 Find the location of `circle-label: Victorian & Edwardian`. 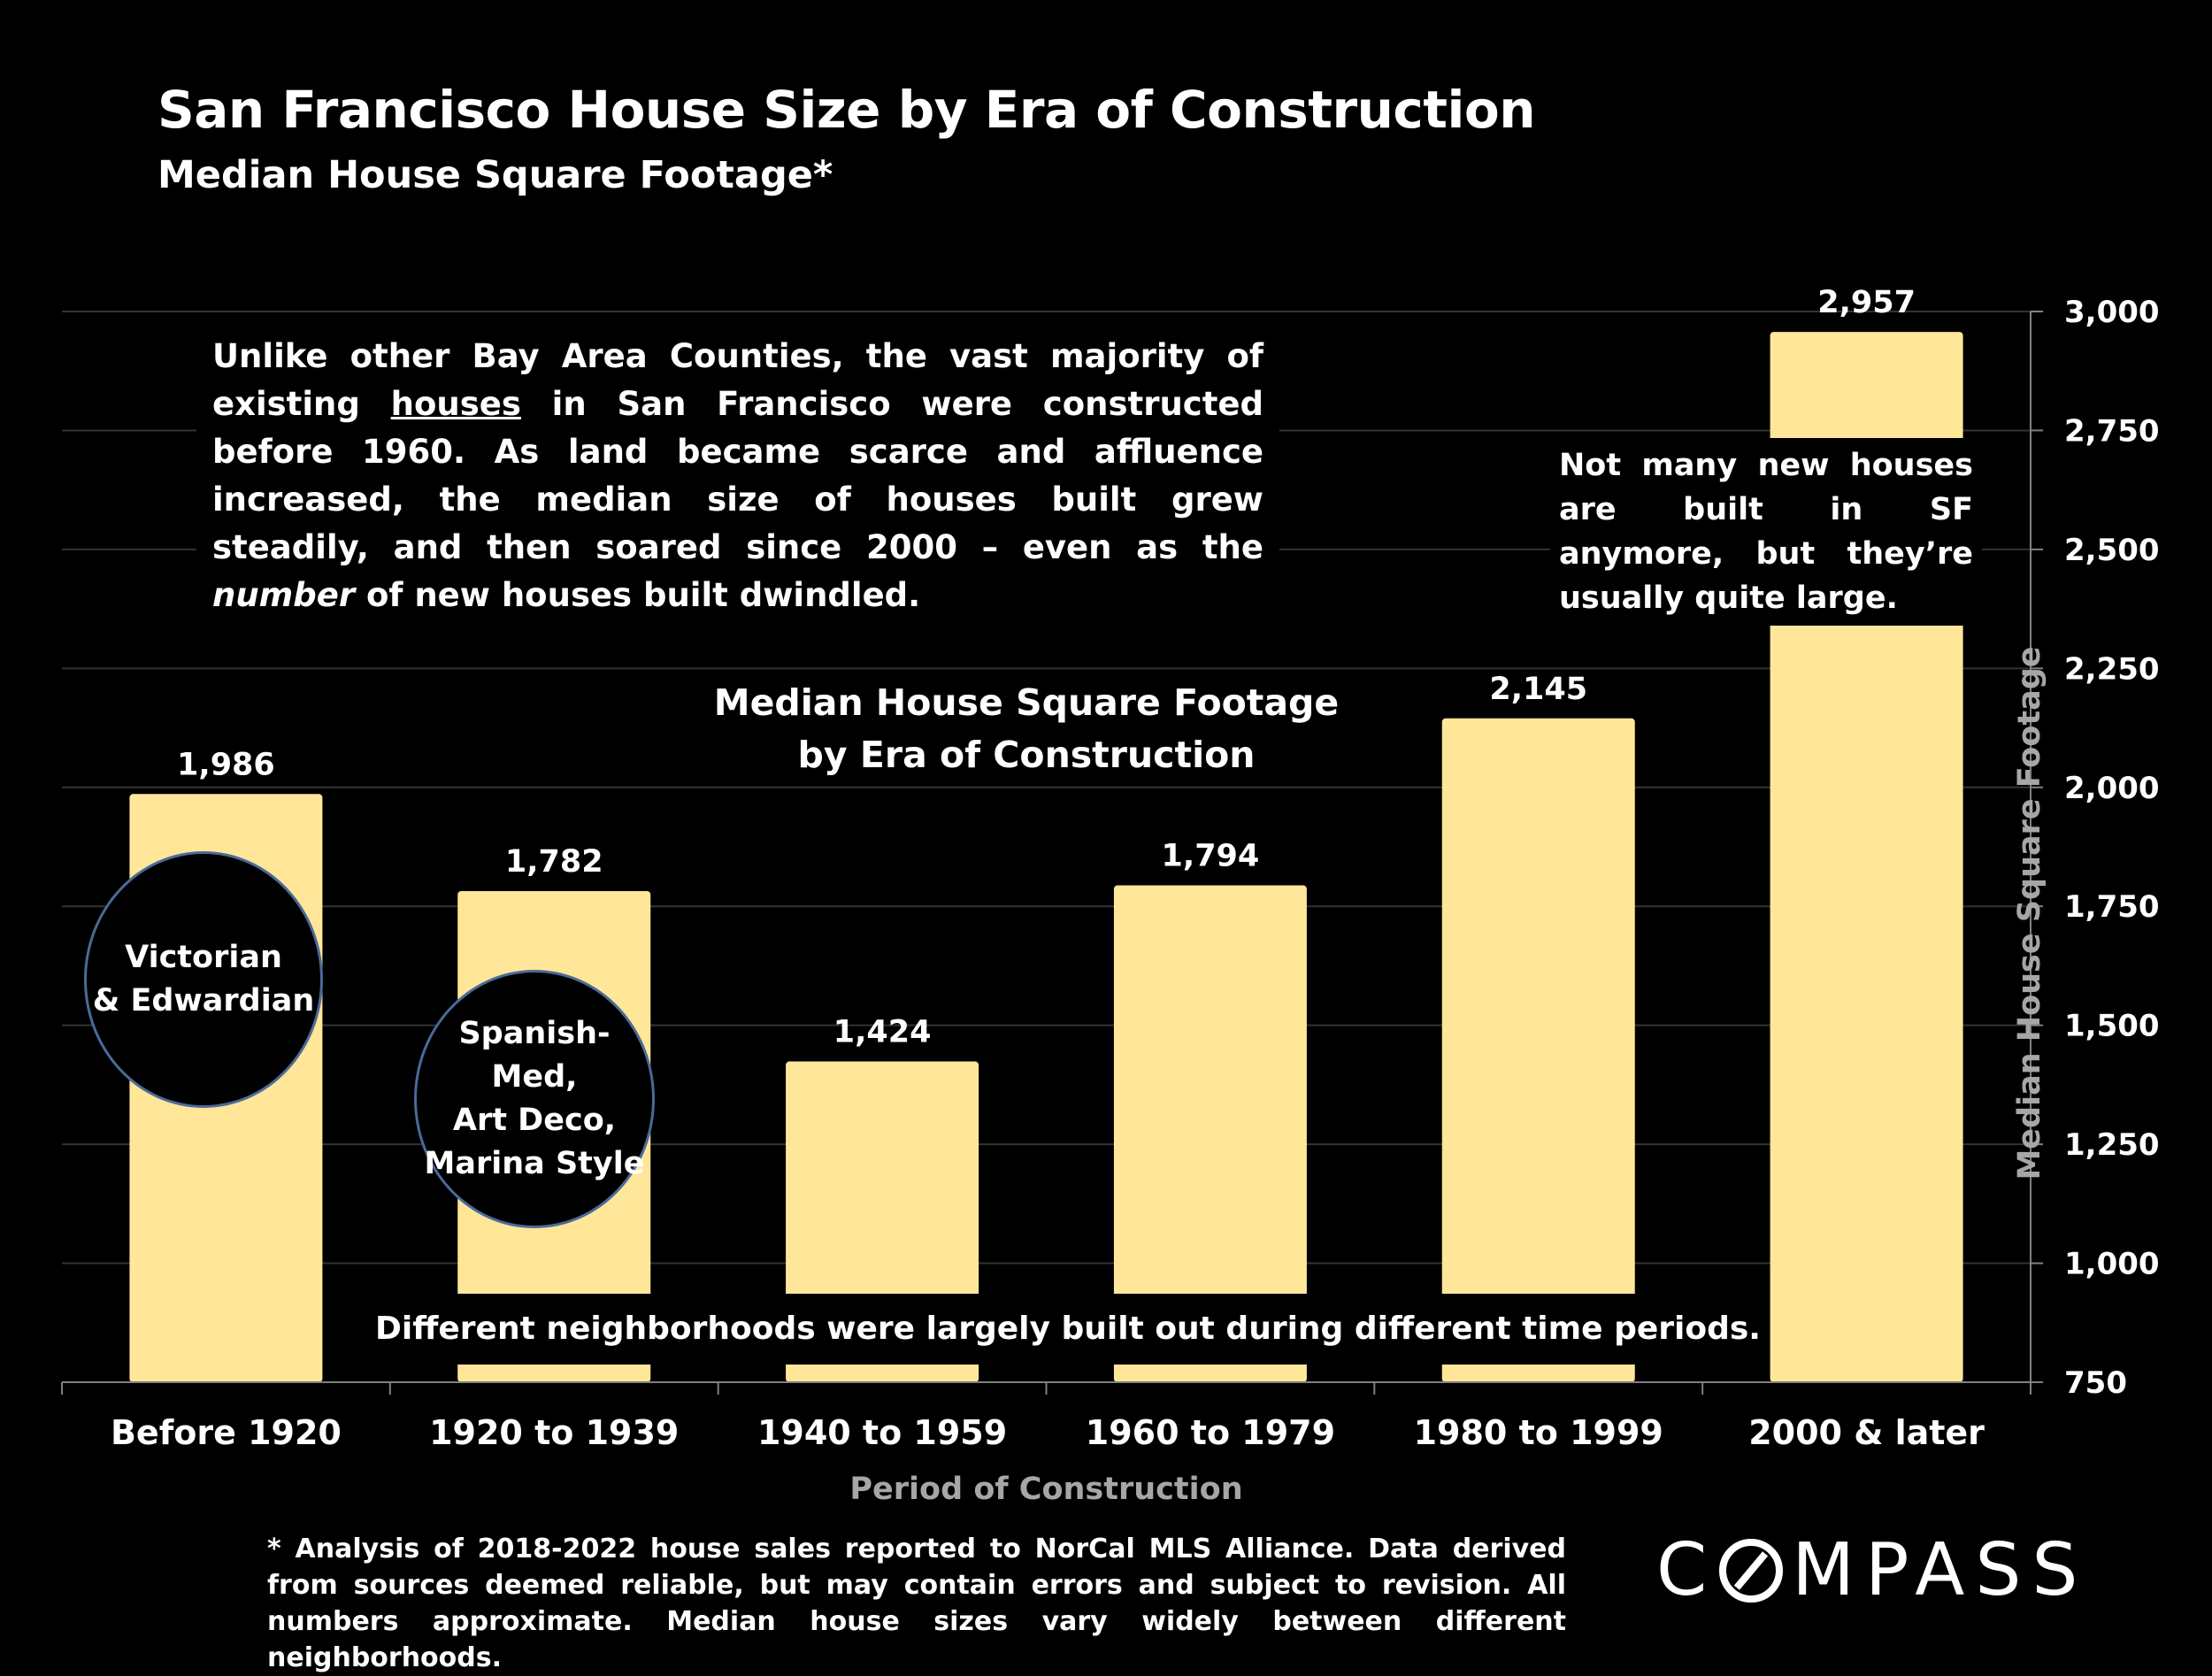

circle-label: Victorian & Edwardian is located at coordinates (204, 979).